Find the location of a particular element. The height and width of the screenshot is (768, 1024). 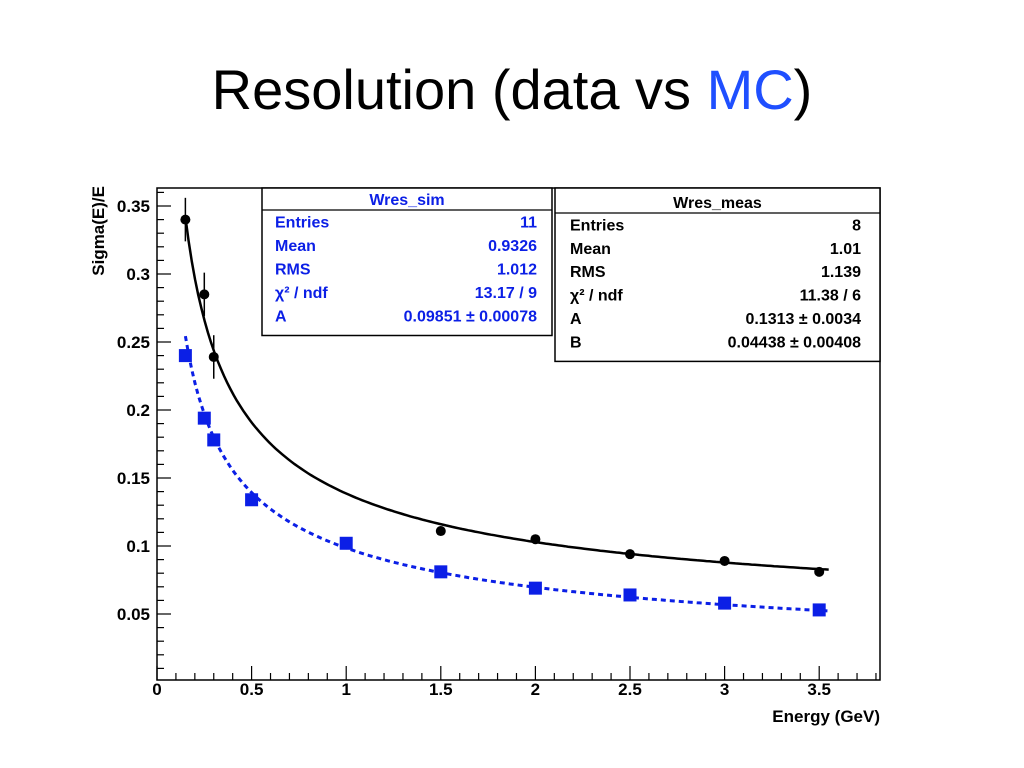

y-tick-label: 0.35 is located at coordinates (133, 206).